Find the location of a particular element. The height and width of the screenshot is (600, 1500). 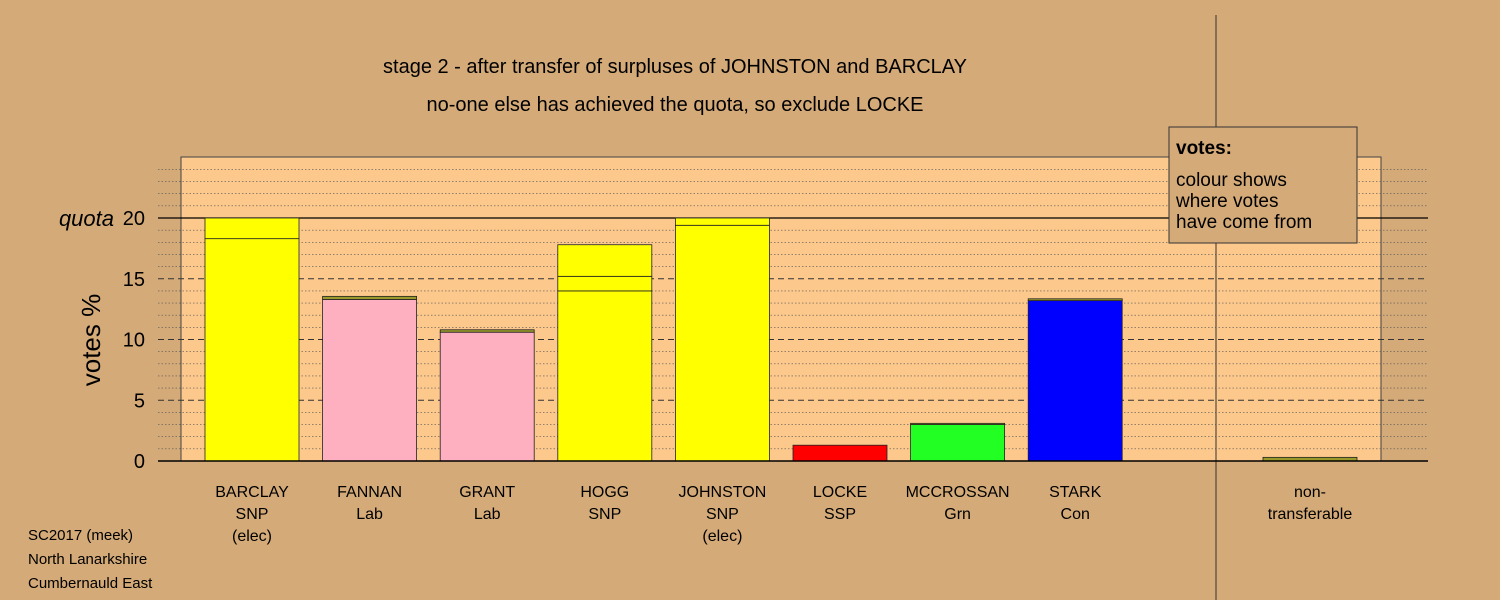

y-tick-label: 5 is located at coordinates (139, 401).